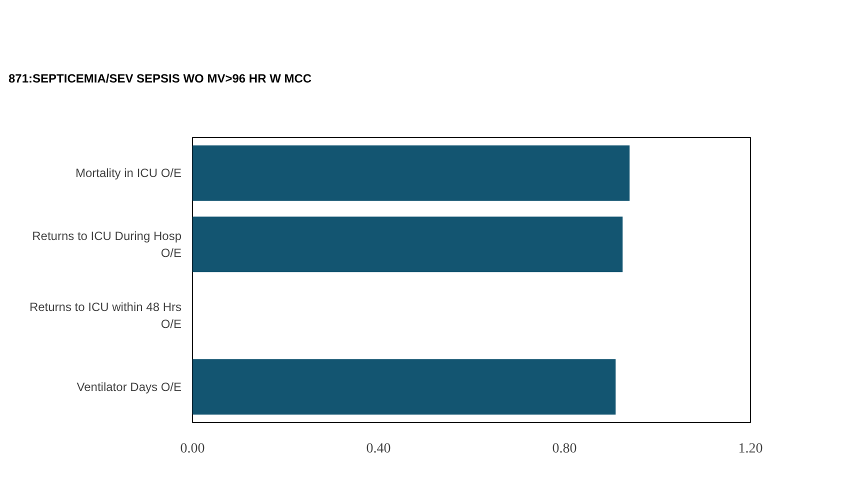  What do you see at coordinates (129, 387) in the screenshot?
I see `y-tick-label: Ventilator Days O/E` at bounding box center [129, 387].